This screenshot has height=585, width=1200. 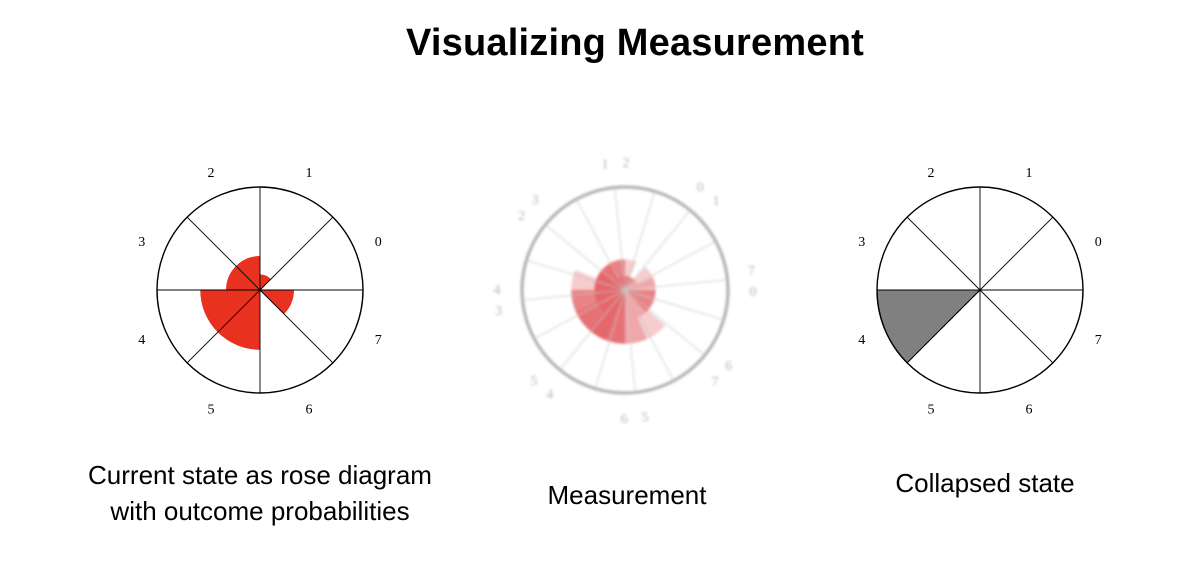 I want to click on sector-dividers, so click(x=260, y=290).